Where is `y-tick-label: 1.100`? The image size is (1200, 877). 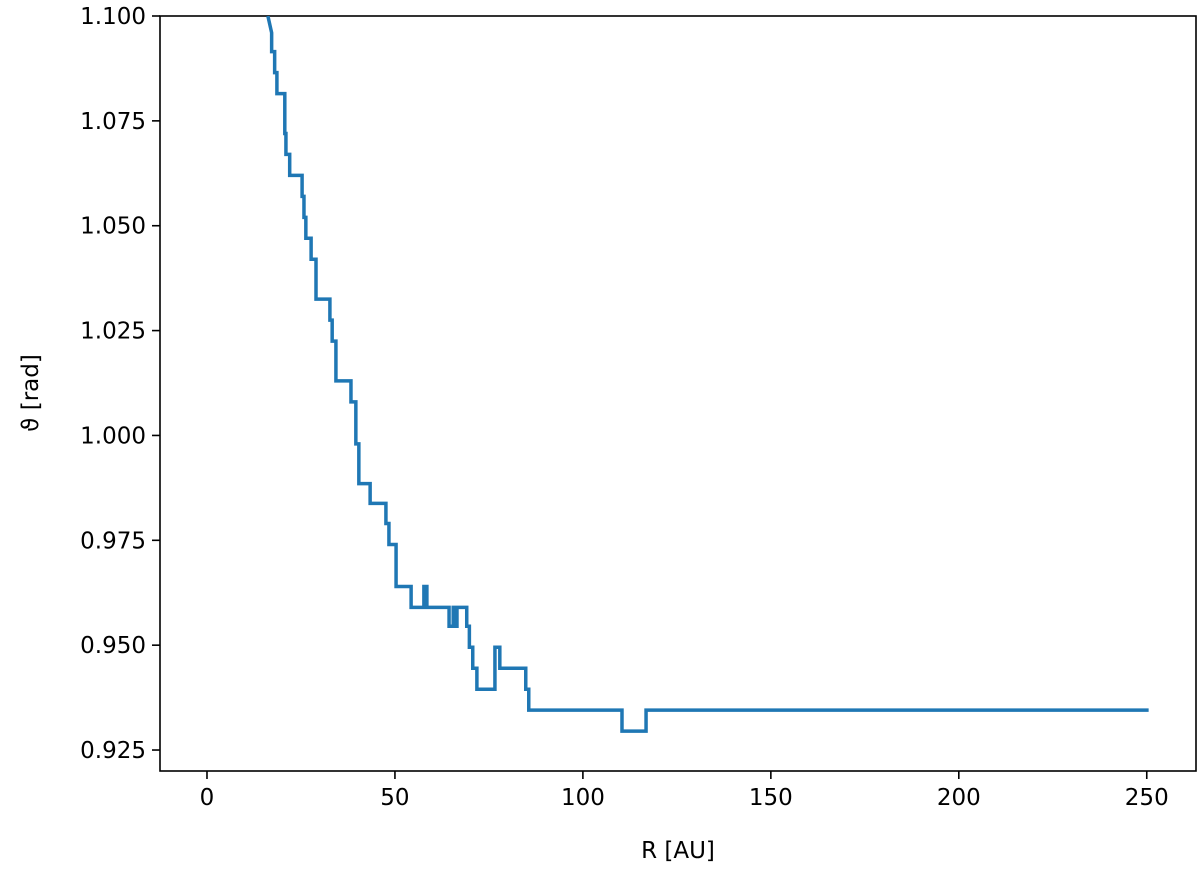
y-tick-label: 1.100 is located at coordinates (113, 17).